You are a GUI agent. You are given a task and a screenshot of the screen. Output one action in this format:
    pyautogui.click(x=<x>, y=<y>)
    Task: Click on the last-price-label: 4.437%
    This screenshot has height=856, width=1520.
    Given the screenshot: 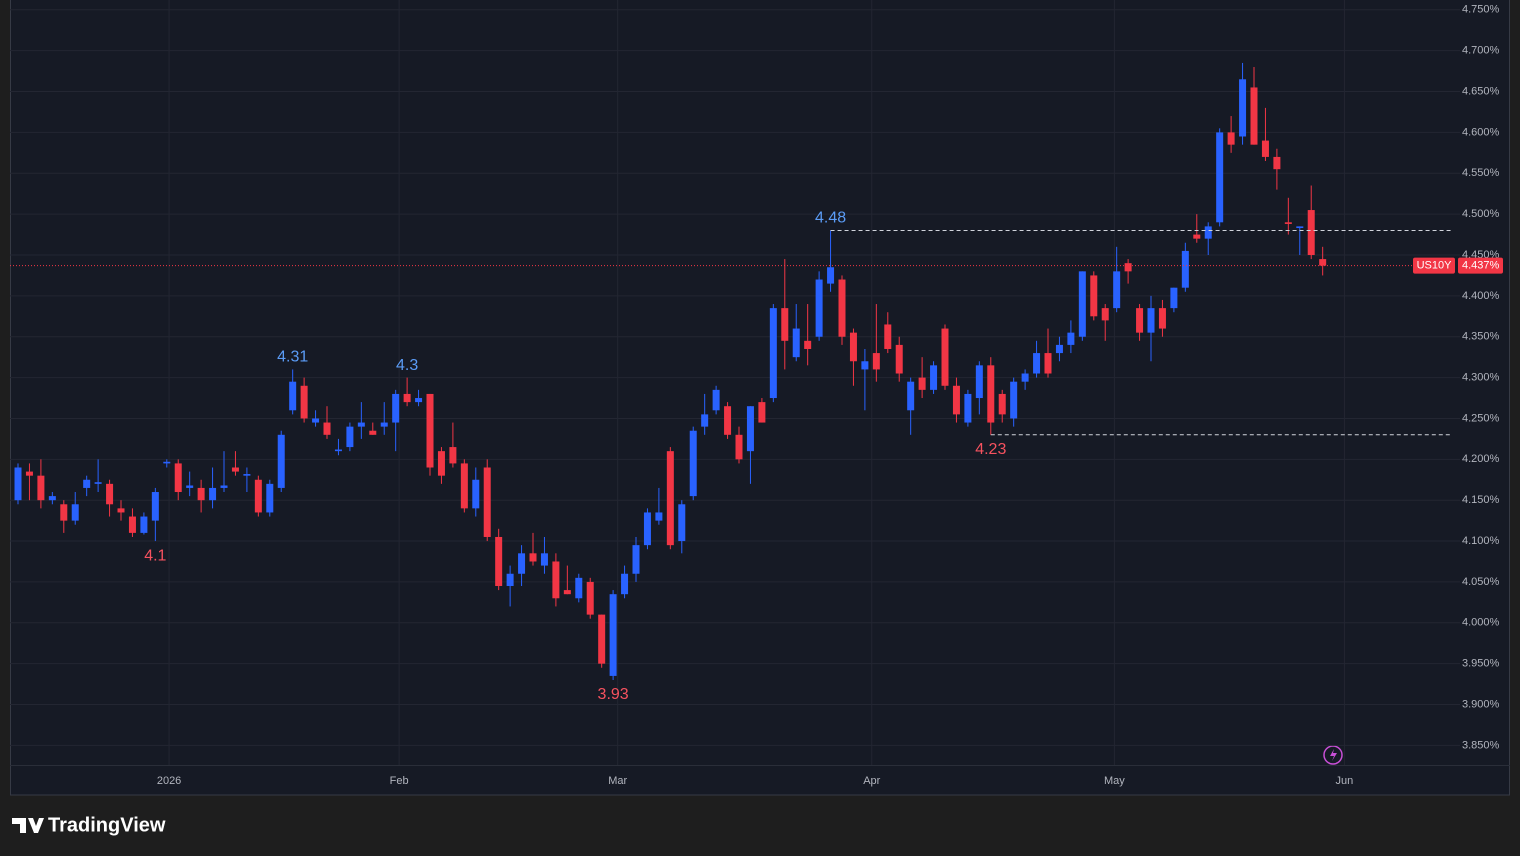 What is the action you would take?
    pyautogui.click(x=1481, y=266)
    